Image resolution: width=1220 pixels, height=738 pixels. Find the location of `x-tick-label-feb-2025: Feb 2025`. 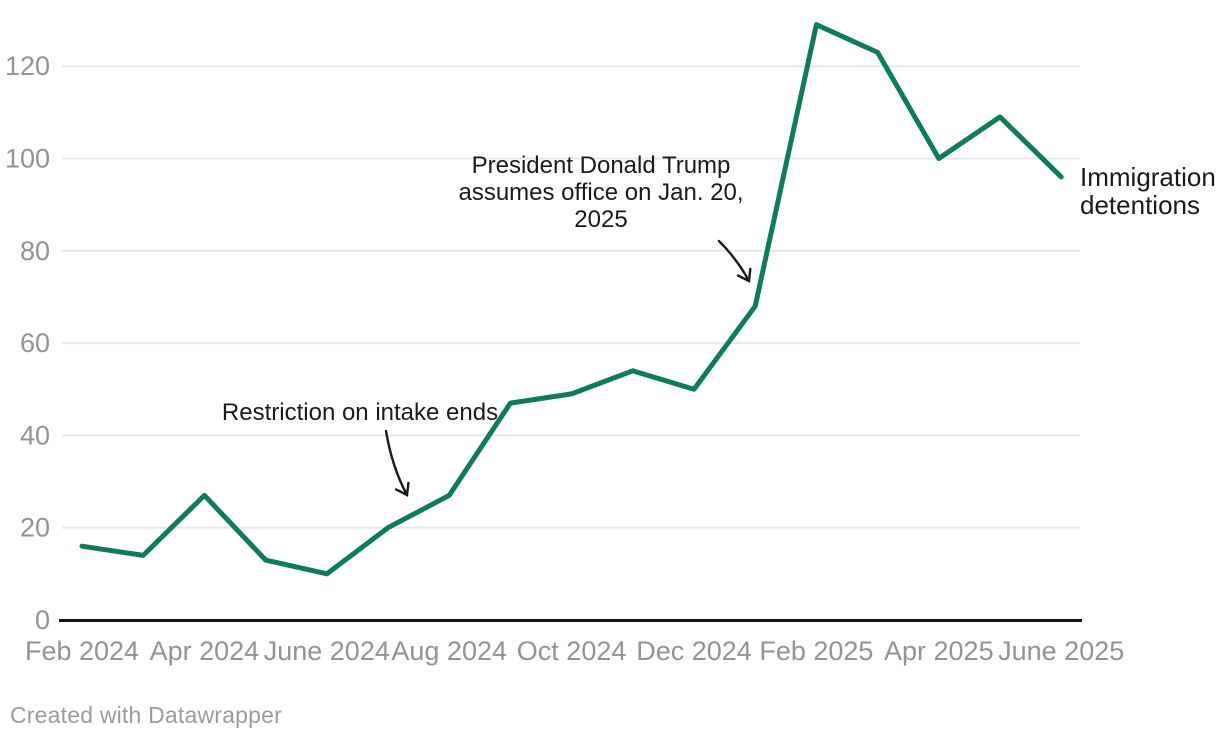

x-tick-label-feb-2025: Feb 2025 is located at coordinates (816, 651).